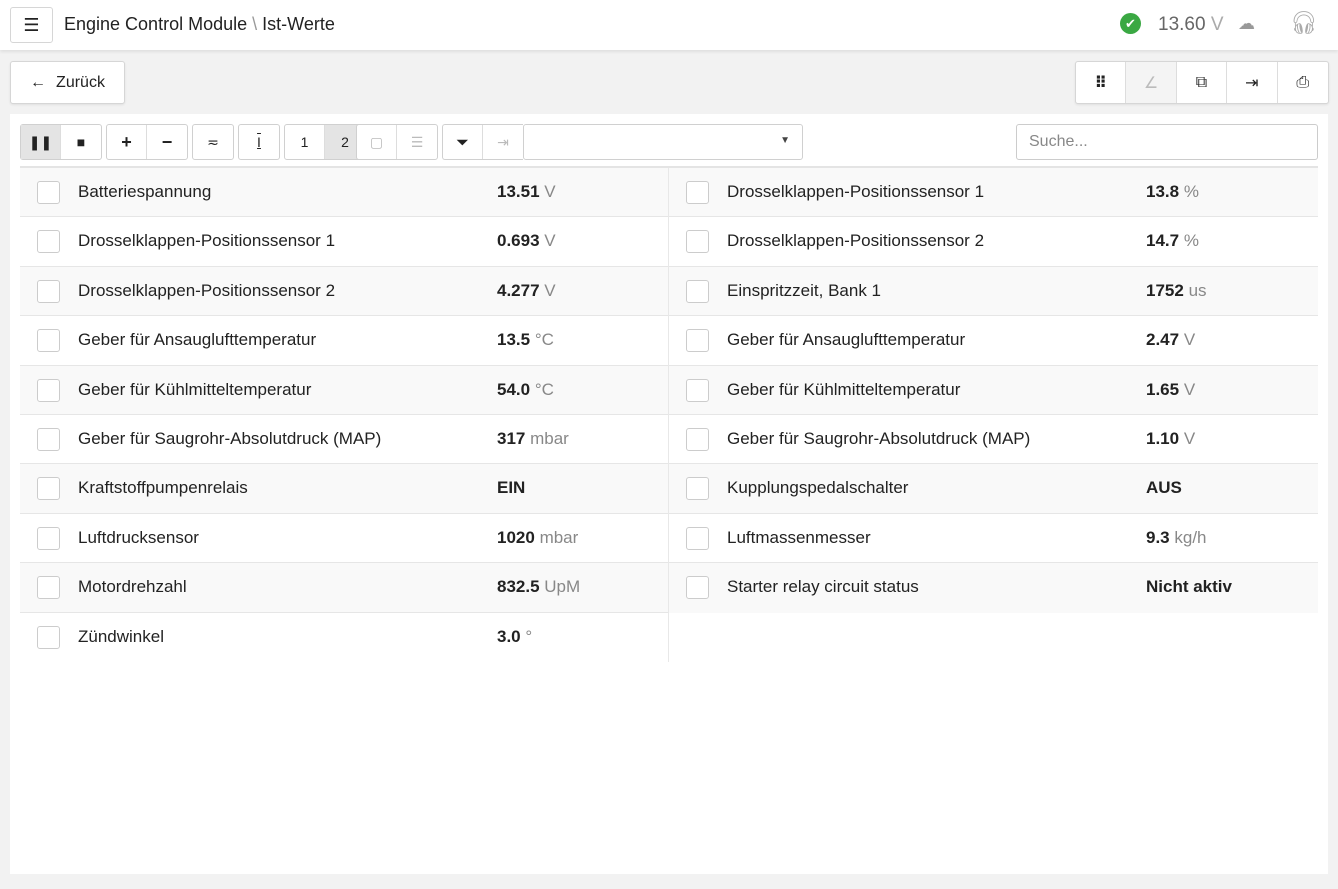 Image resolution: width=1338 pixels, height=889 pixels. What do you see at coordinates (1172, 241) in the screenshot?
I see `value-reading: 14.7 %` at bounding box center [1172, 241].